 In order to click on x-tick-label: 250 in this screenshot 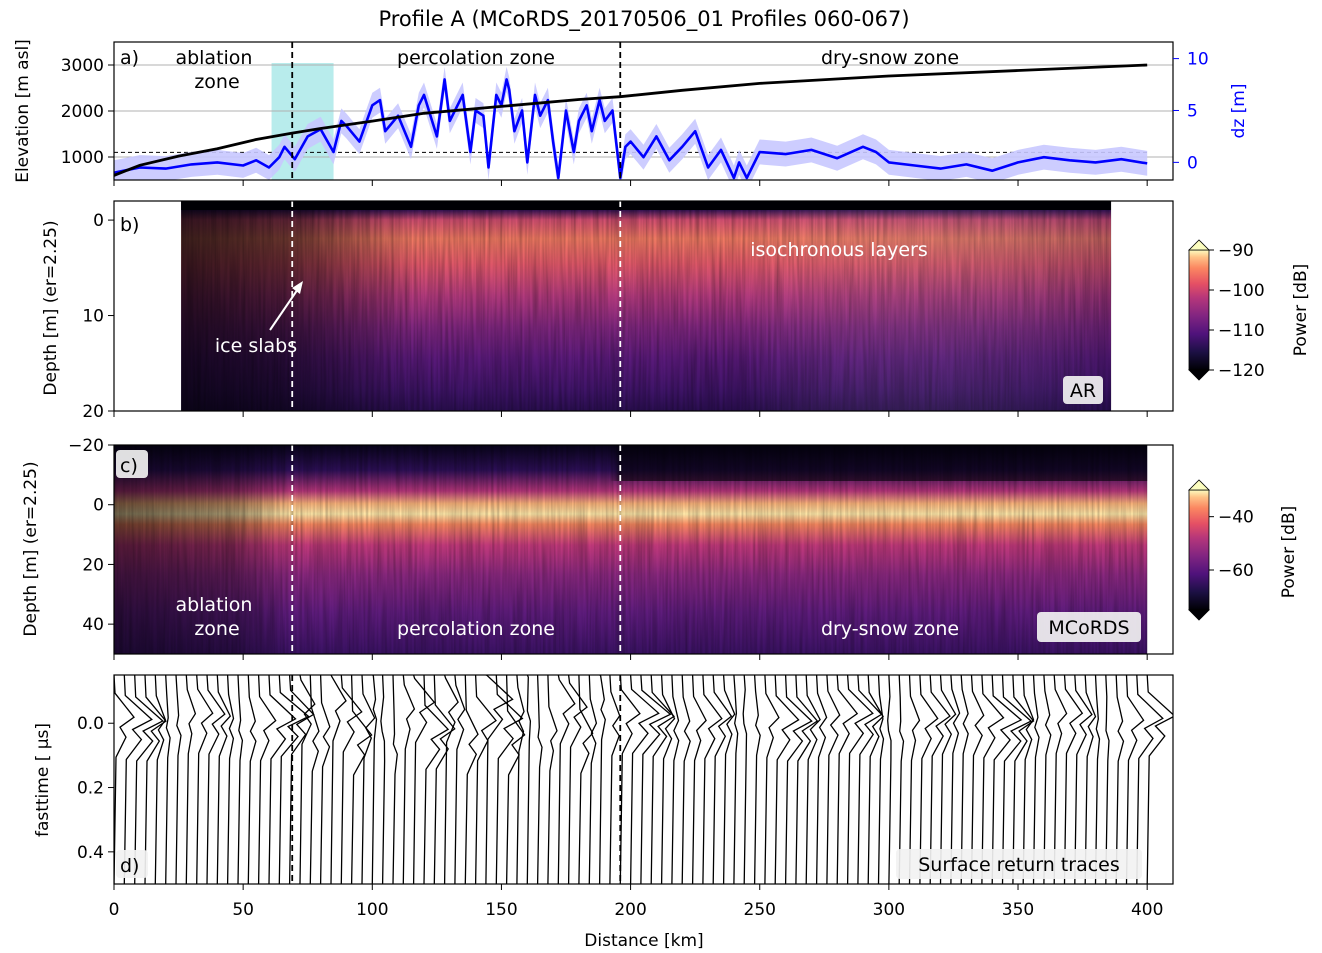, I will do `click(760, 910)`.